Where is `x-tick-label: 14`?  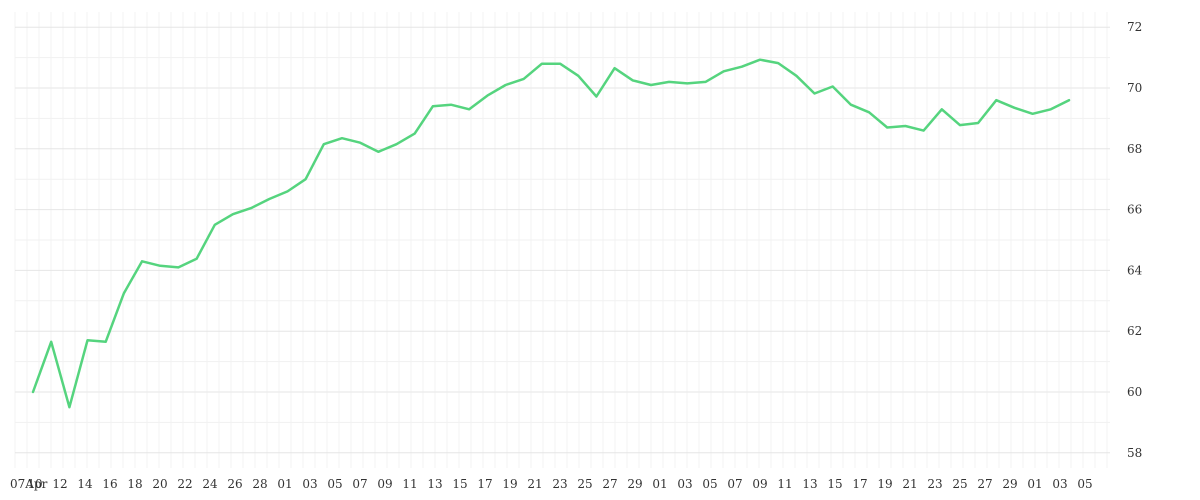
x-tick-label: 14 is located at coordinates (85, 484).